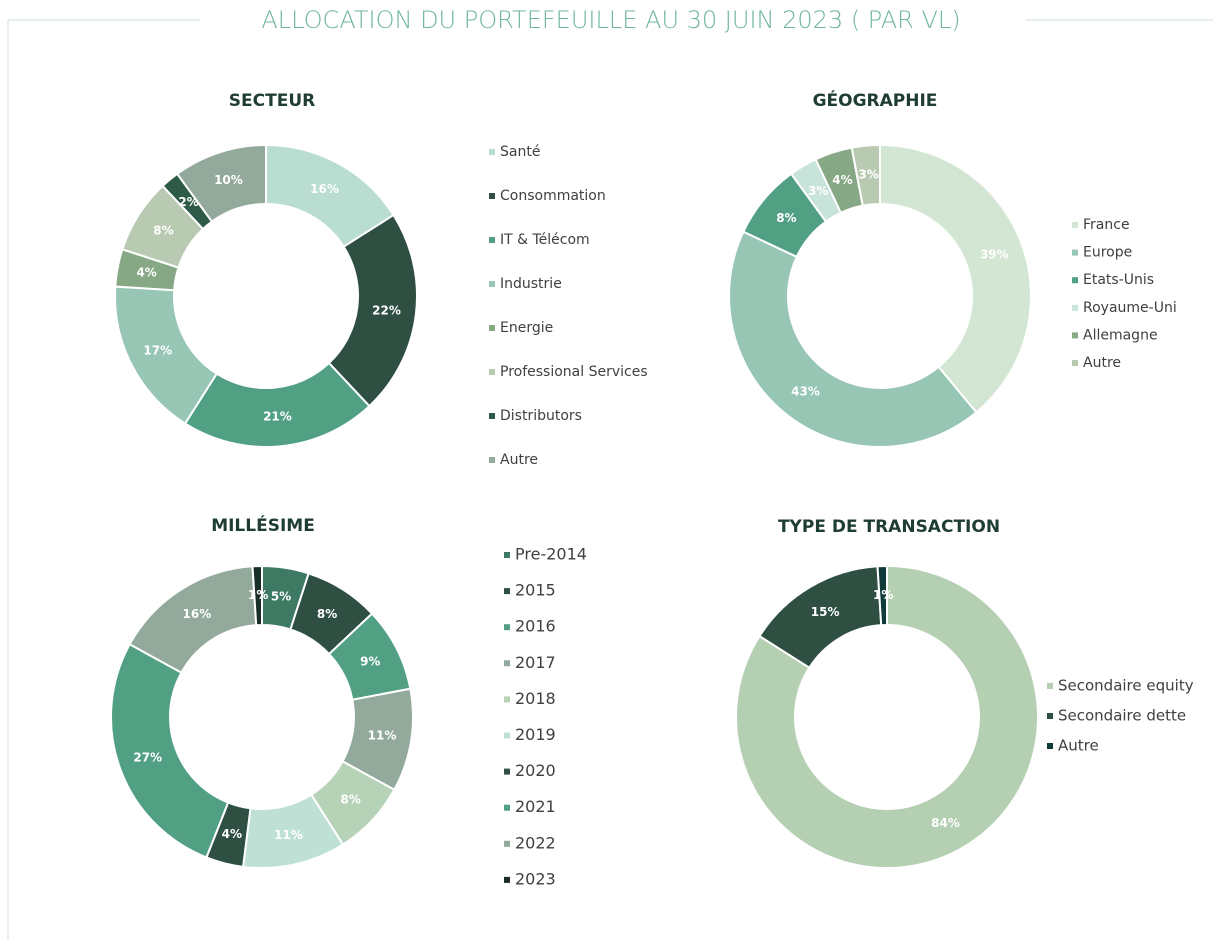  I want to click on data-label: 17%, so click(157, 351).